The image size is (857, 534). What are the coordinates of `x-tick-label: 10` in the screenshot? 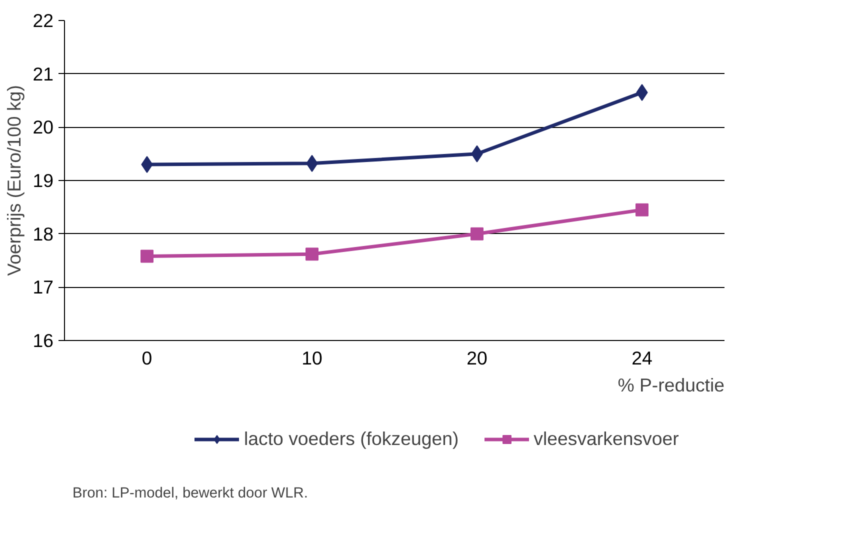 It's located at (312, 358).